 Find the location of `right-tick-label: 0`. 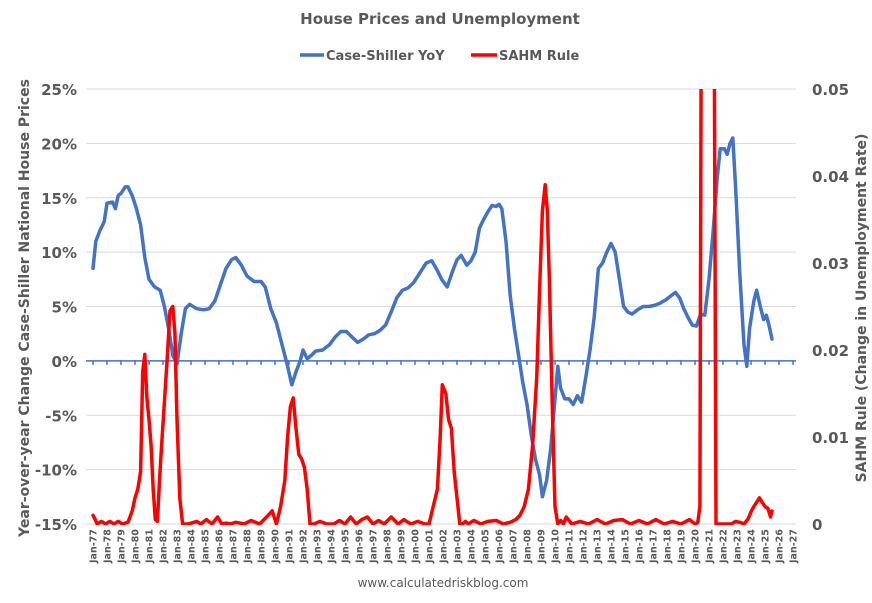

right-tick-label: 0 is located at coordinates (817, 525).